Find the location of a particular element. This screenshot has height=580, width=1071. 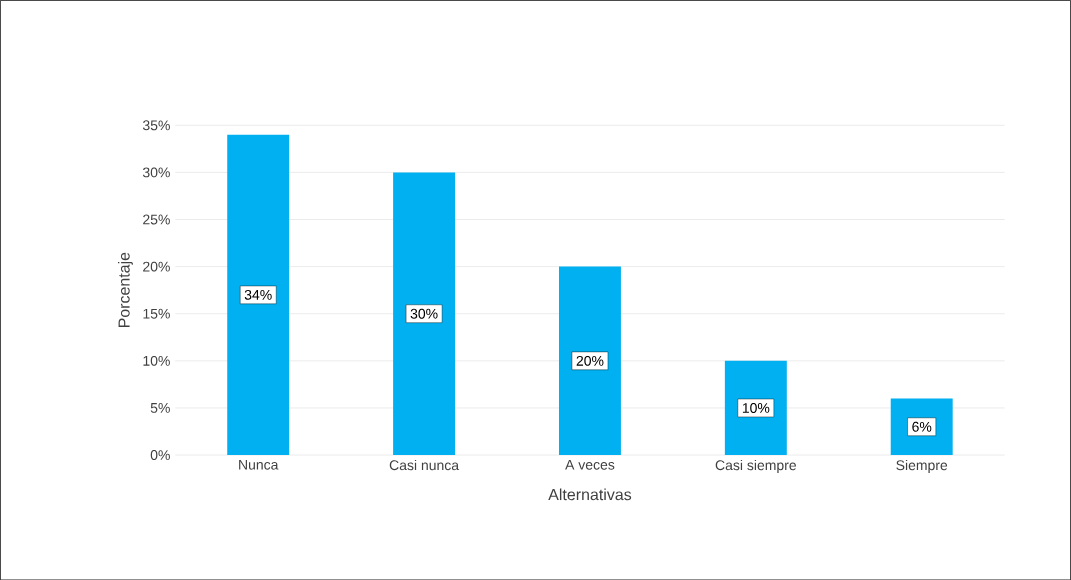

x-axis-title: Alternativas is located at coordinates (590, 494).